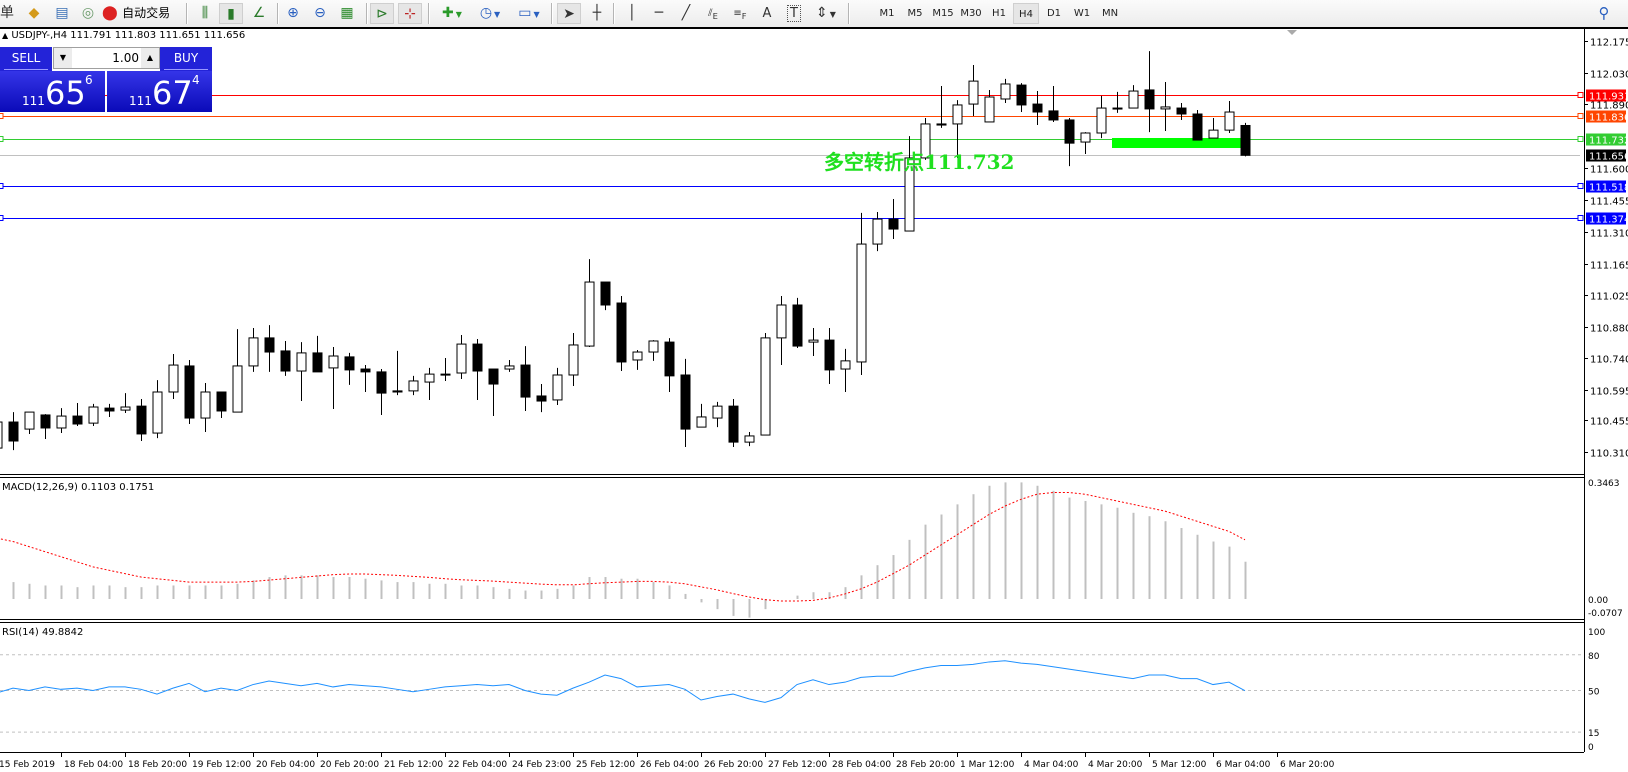 The image size is (1628, 772). What do you see at coordinates (826, 13) in the screenshot?
I see `arrows-button: ⇕ ▼` at bounding box center [826, 13].